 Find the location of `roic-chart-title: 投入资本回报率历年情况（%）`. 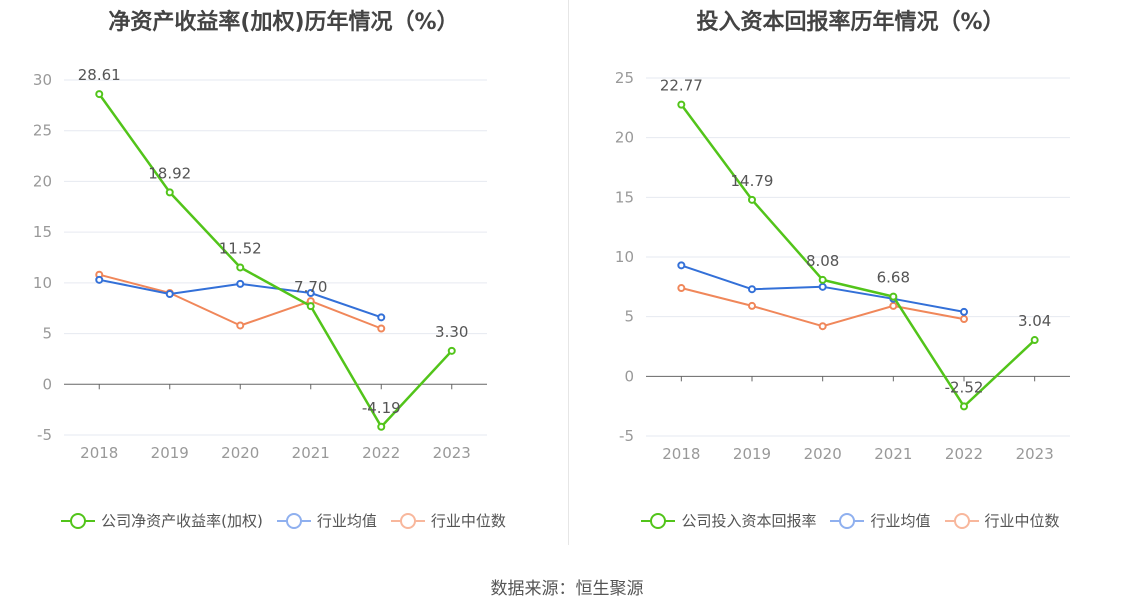

roic-chart-title: 投入资本回报率历年情况（%） is located at coordinates (850, 22).